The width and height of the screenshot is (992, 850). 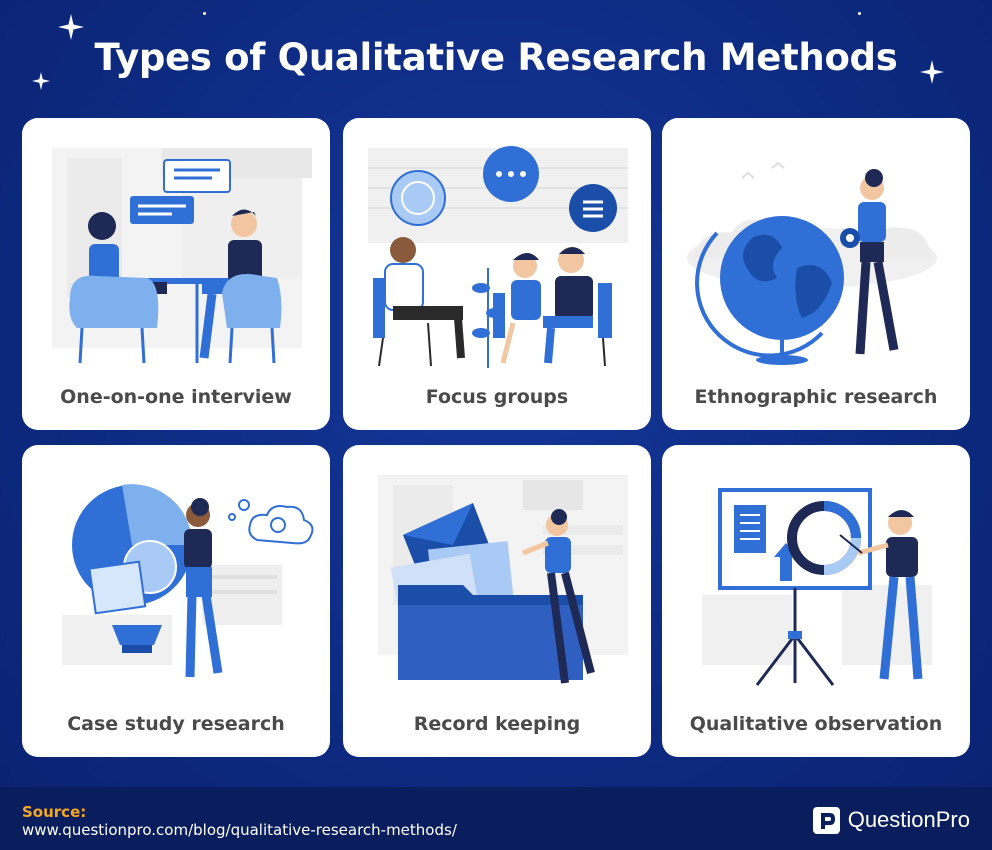 I want to click on page-title: Types of Qualitative Research Methods, so click(x=496, y=57).